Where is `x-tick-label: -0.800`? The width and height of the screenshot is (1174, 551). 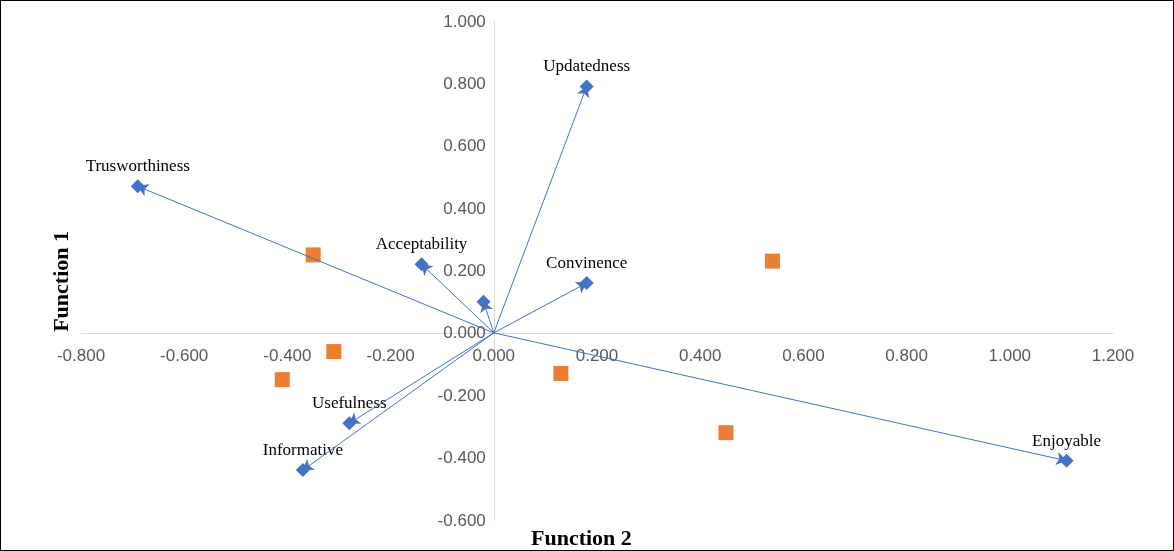
x-tick-label: -0.800 is located at coordinates (81, 355).